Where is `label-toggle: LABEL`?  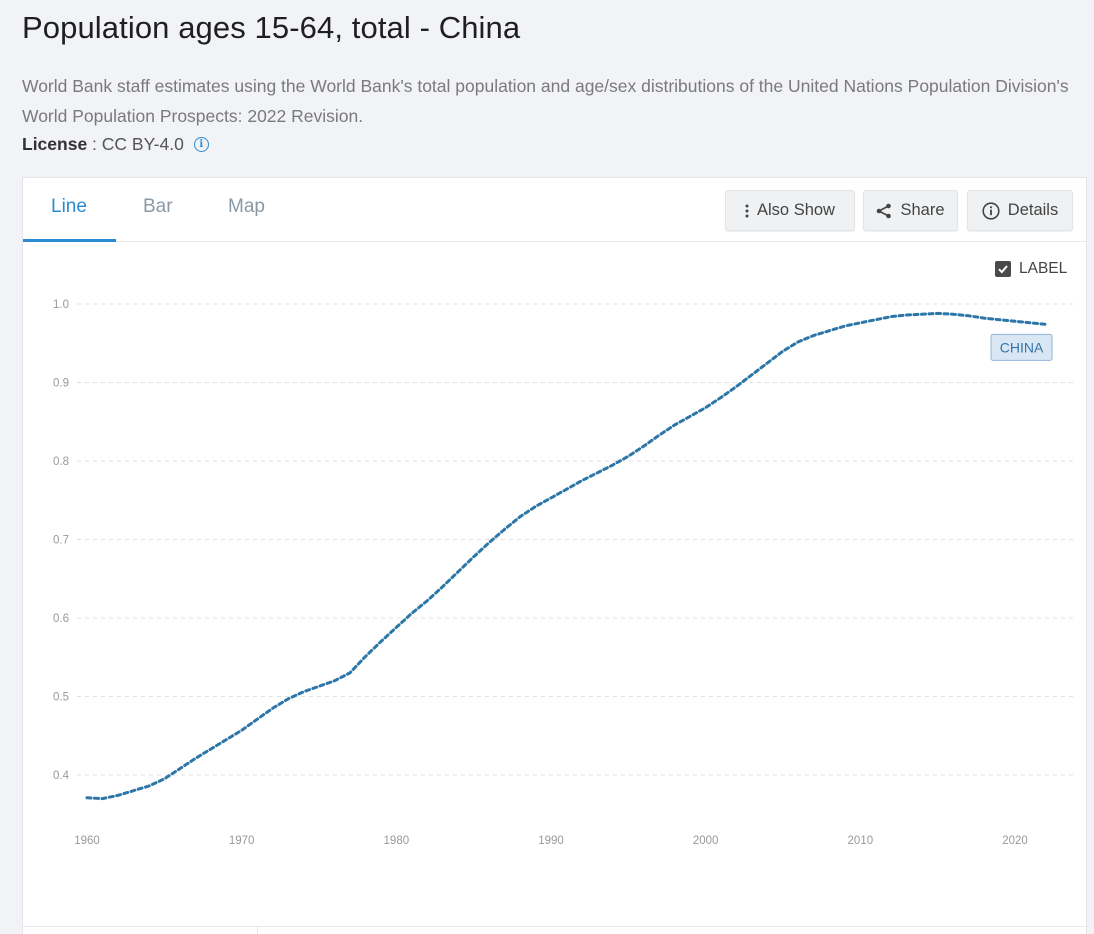 label-toggle: LABEL is located at coordinates (1031, 269).